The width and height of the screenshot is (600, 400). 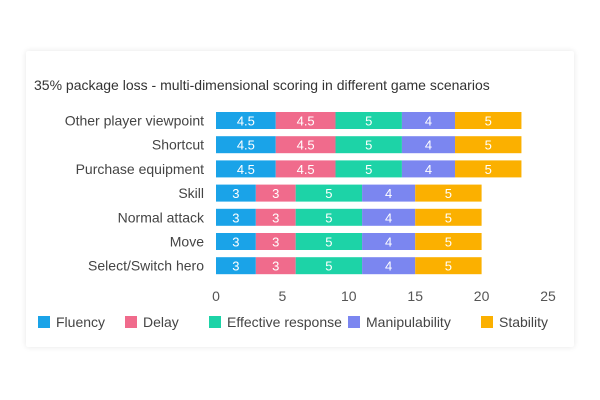 I want to click on x-tick-label: 15, so click(x=415, y=296).